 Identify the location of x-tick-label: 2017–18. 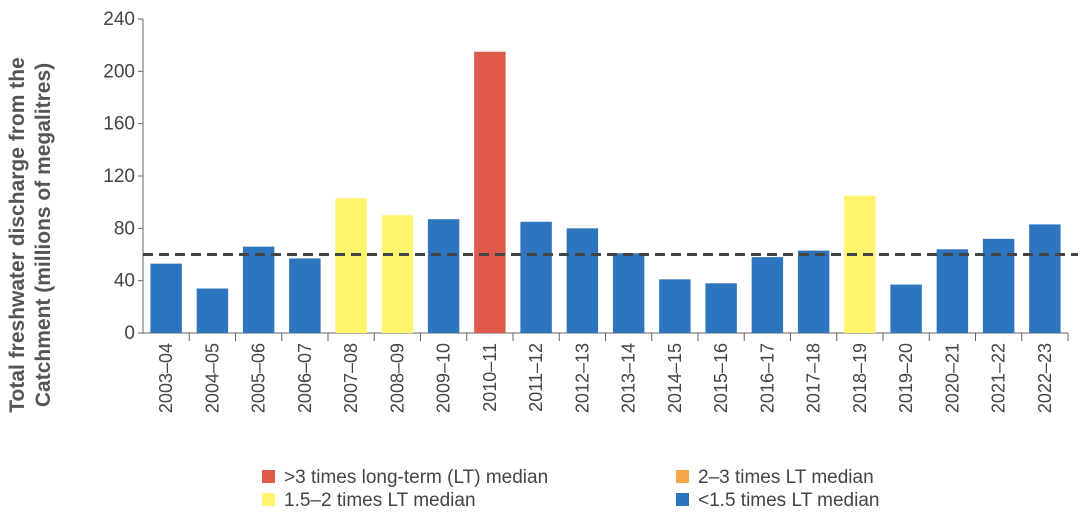
(814, 378).